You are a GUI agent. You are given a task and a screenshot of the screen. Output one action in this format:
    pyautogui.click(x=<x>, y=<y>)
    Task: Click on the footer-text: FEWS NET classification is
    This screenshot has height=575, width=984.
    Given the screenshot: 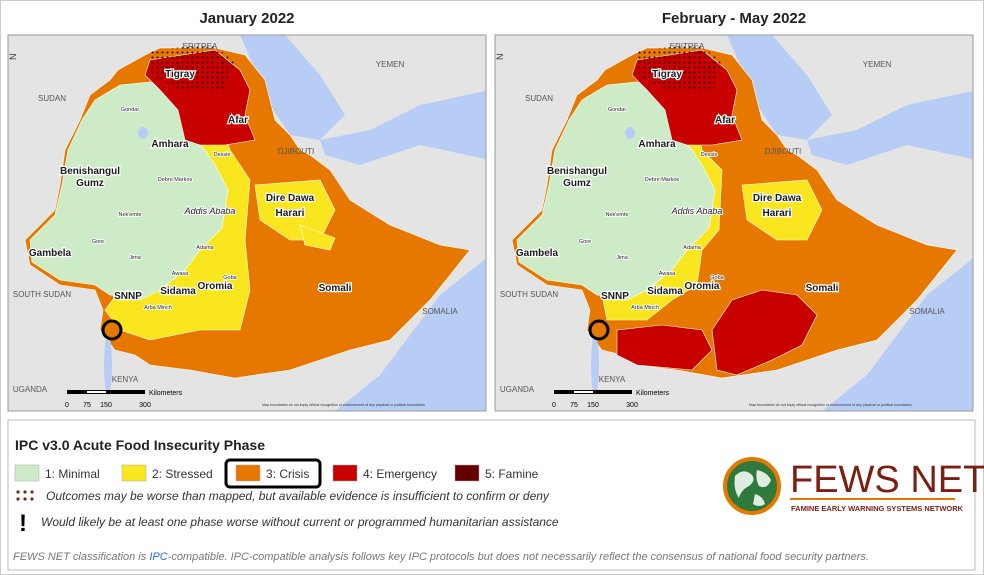 What is the action you would take?
    pyautogui.click(x=81, y=557)
    